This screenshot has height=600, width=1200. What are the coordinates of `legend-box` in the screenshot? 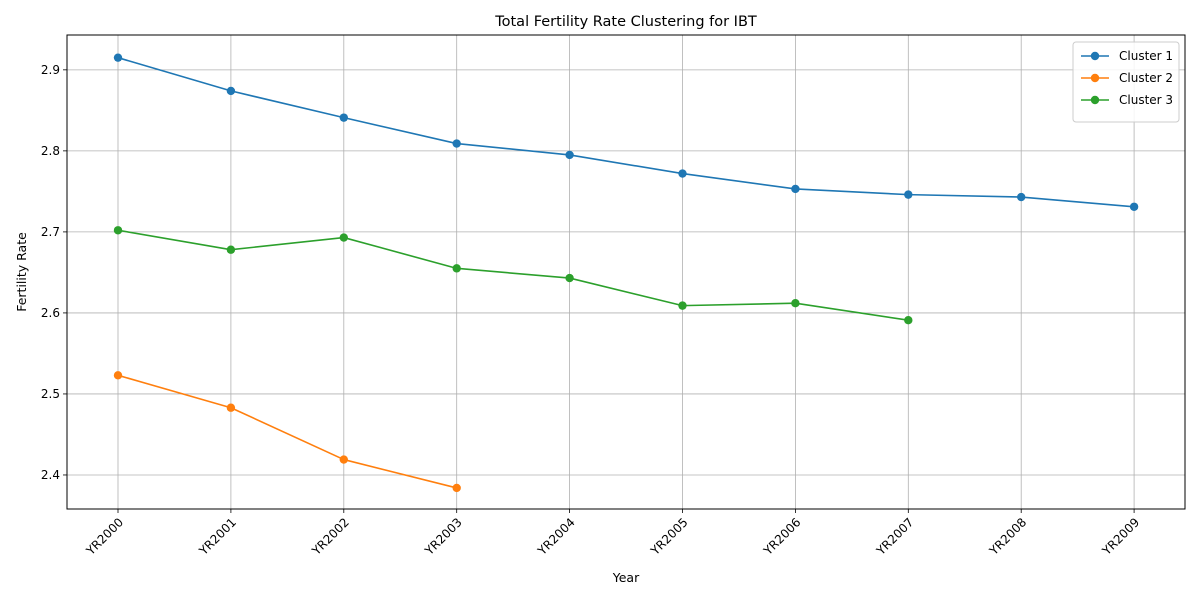 It's located at (1126, 82).